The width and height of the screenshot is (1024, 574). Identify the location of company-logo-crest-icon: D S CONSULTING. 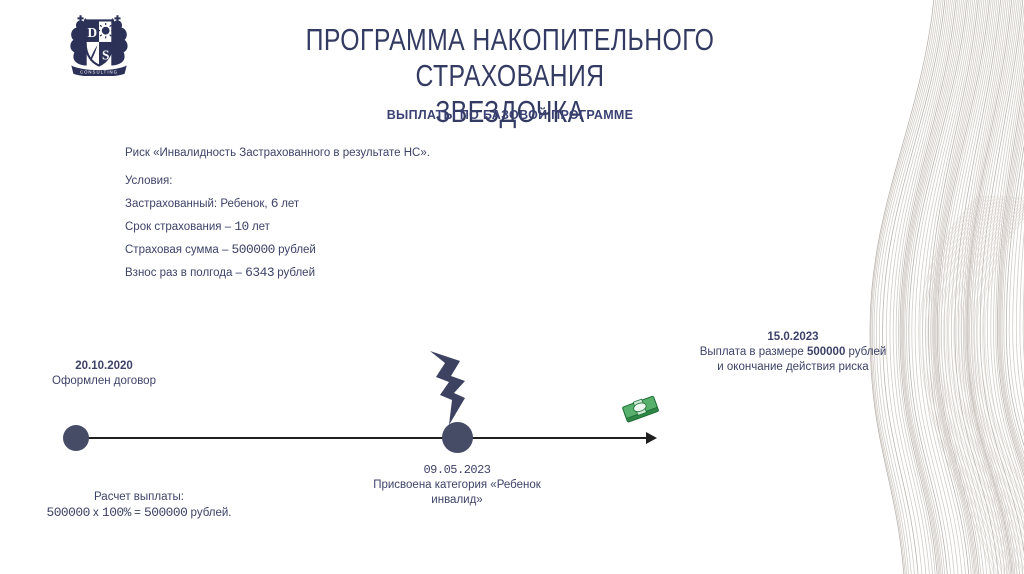
(99, 45).